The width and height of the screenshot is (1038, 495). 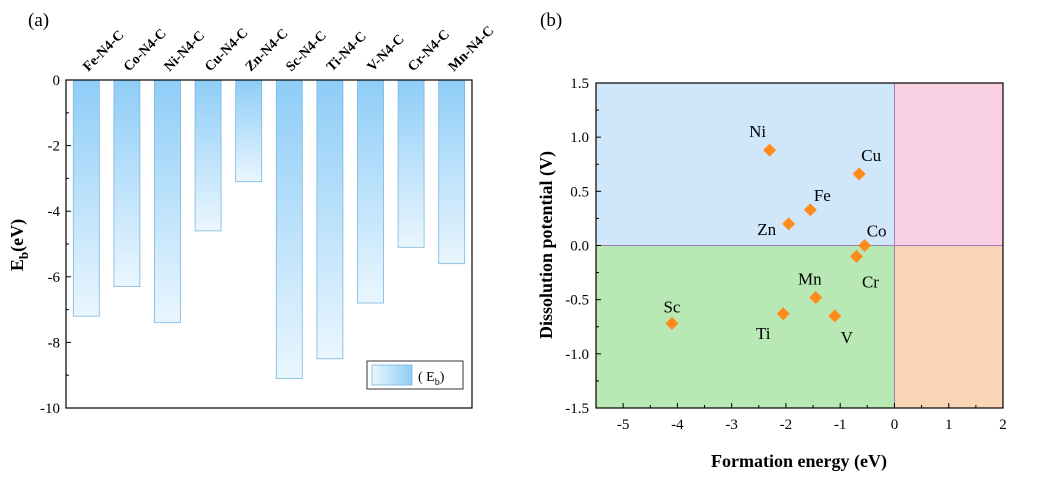 I want to click on legend-swatch, so click(x=392, y=375).